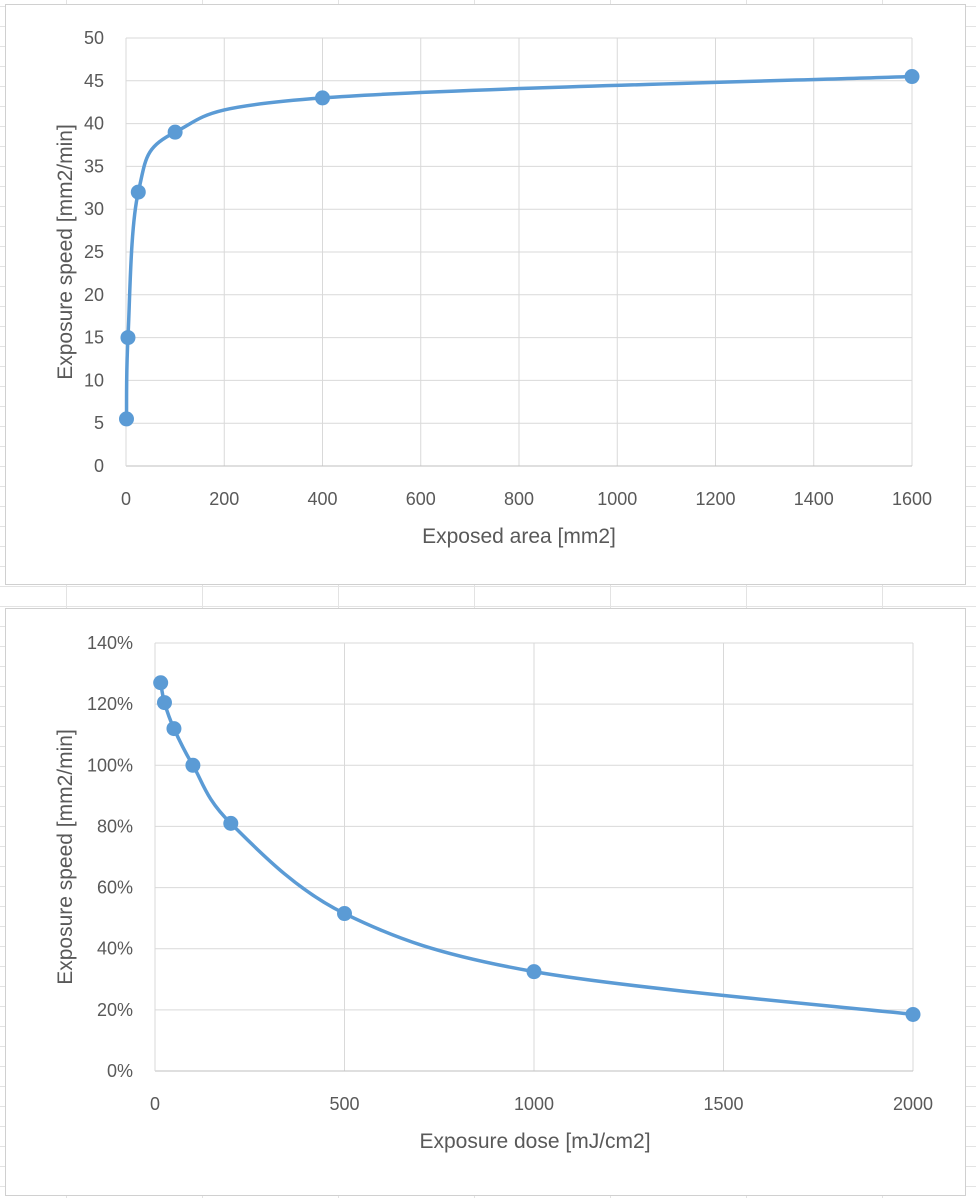 The width and height of the screenshot is (976, 1198). What do you see at coordinates (322, 499) in the screenshot?
I see `x-tick-label: 400` at bounding box center [322, 499].